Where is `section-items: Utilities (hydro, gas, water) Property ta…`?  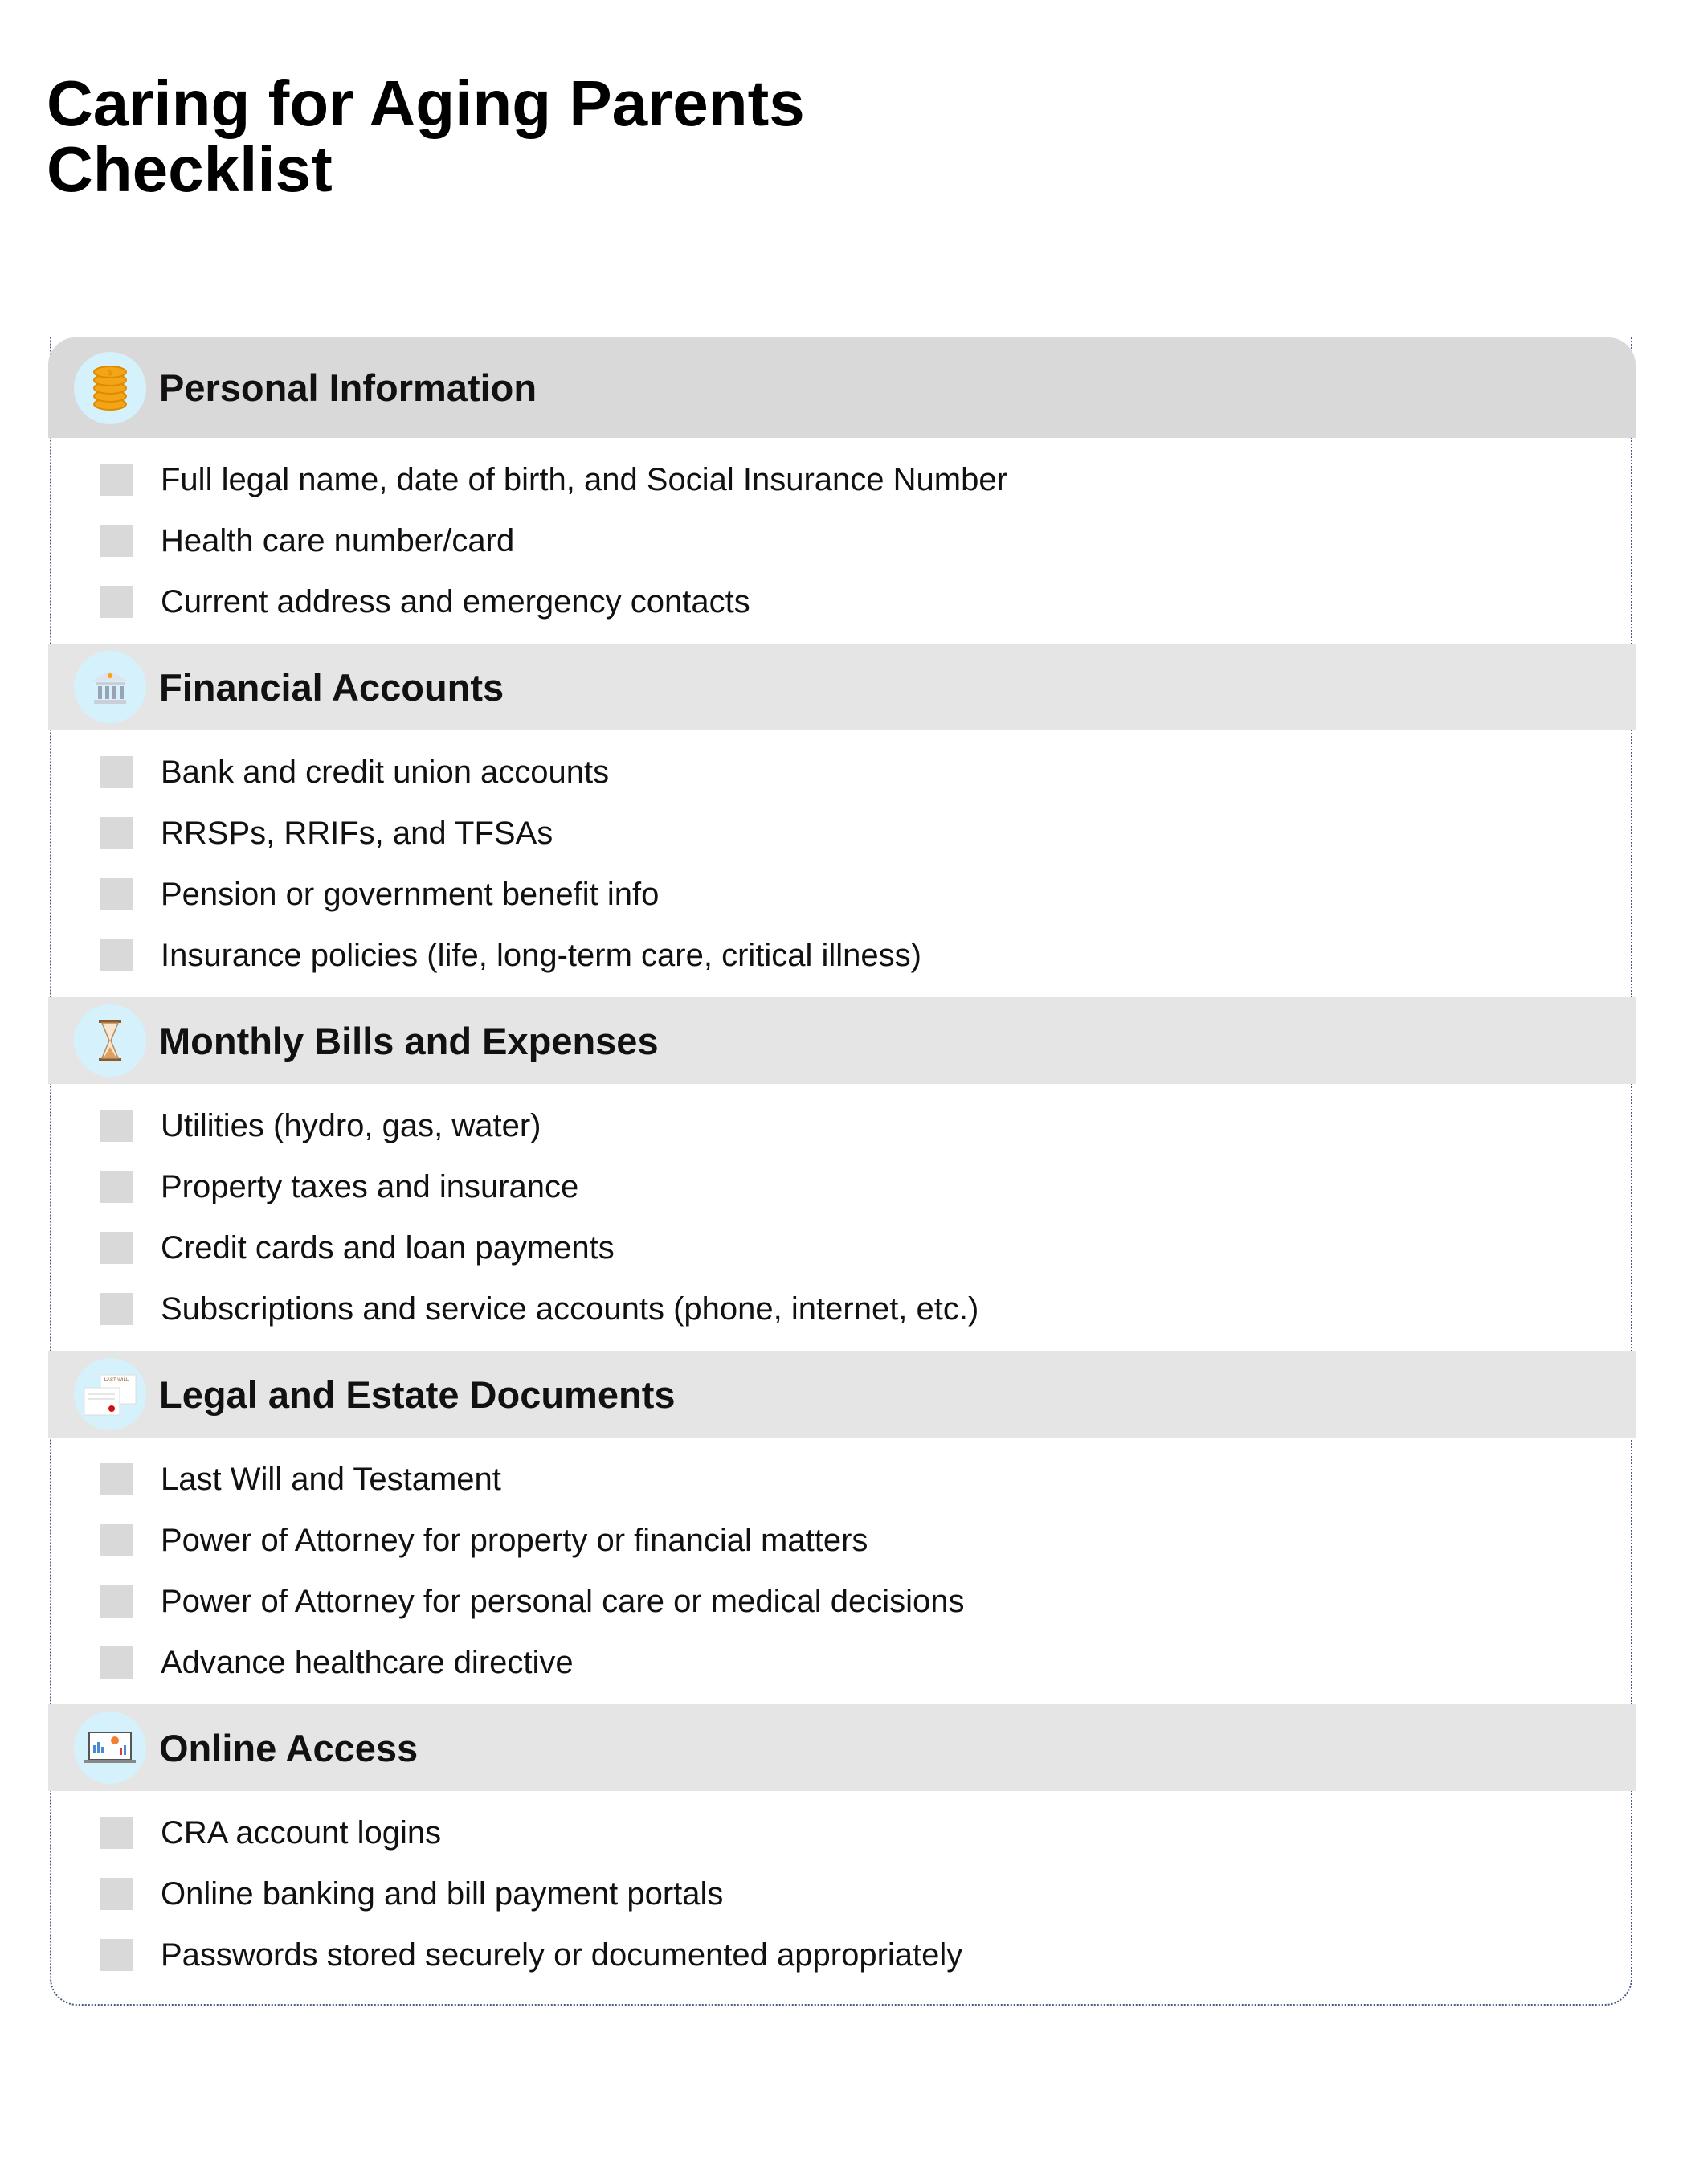
section-items: Utilities (hydro, gas, water) Property ta… is located at coordinates (842, 1217).